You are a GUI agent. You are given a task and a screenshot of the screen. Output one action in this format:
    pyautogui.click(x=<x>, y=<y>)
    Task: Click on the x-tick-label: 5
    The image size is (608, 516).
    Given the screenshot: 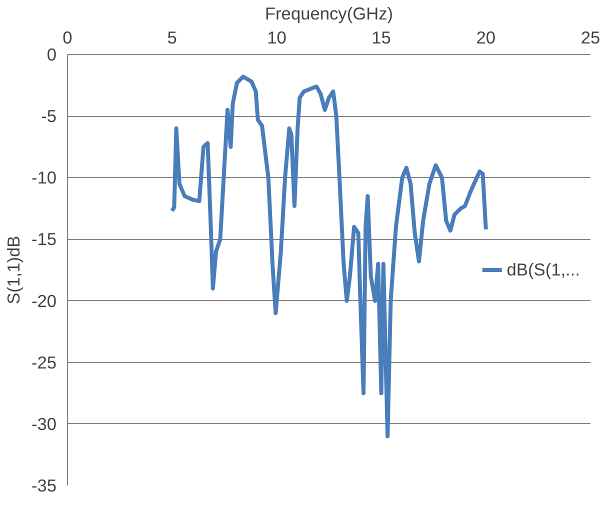 What is the action you would take?
    pyautogui.click(x=172, y=38)
    